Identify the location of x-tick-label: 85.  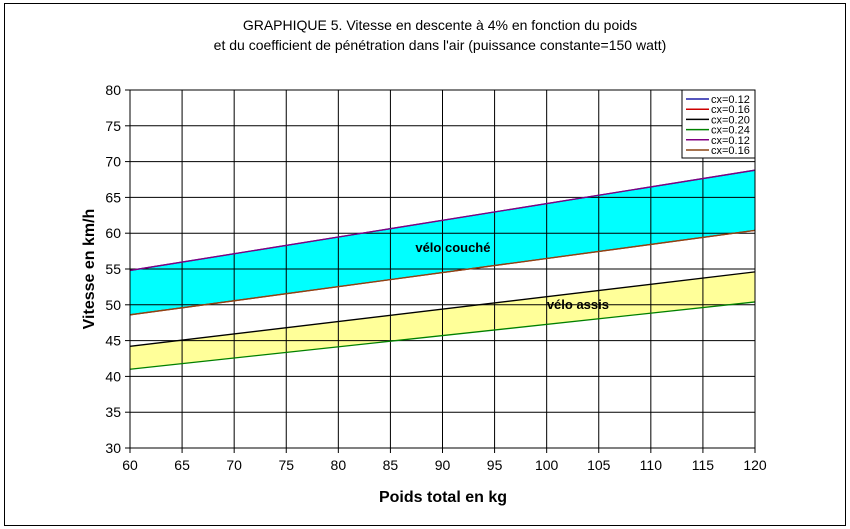
(391, 465).